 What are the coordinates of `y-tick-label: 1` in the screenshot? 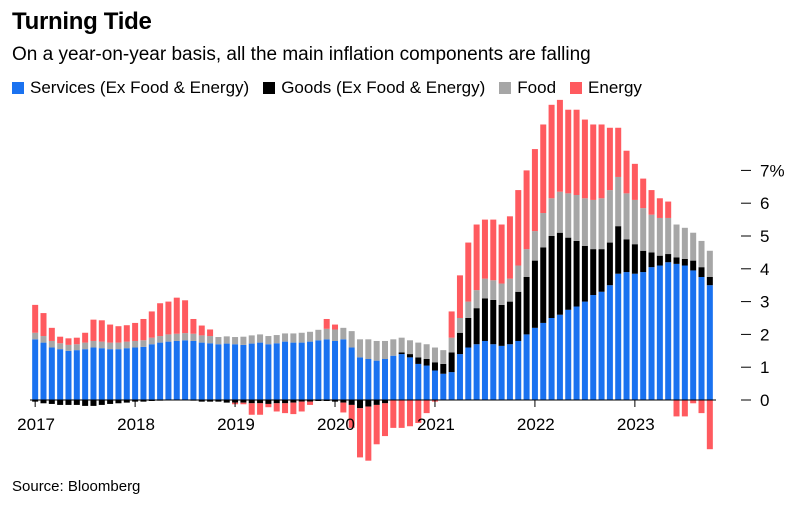 It's located at (764, 367).